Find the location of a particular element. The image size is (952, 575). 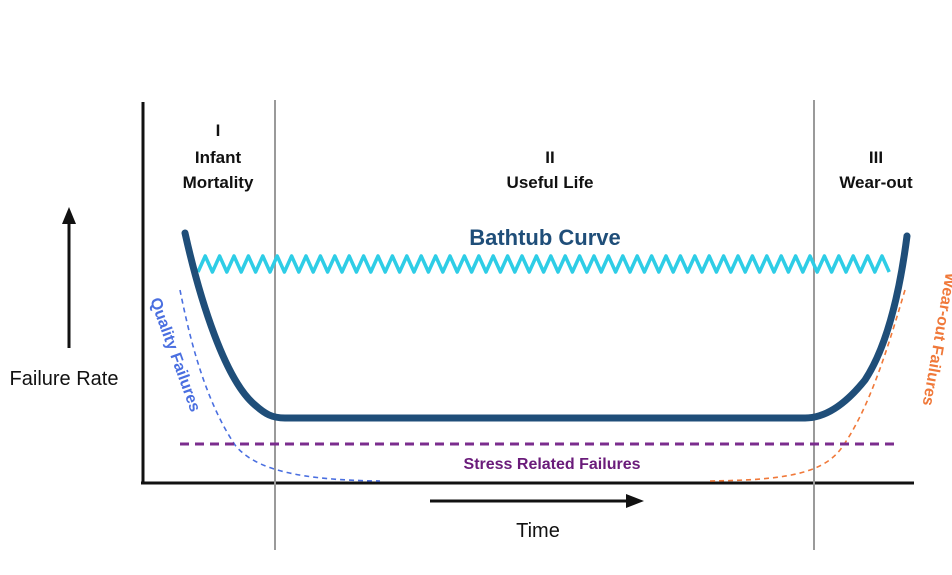

stress-failures-label: Stress Related Failures is located at coordinates (552, 464).